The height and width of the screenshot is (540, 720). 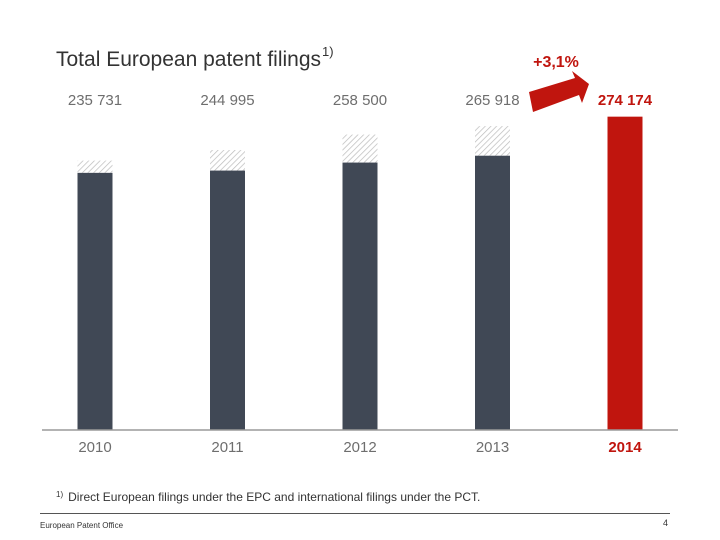 I want to click on footer-organization: European Patent Office, so click(x=82, y=525).